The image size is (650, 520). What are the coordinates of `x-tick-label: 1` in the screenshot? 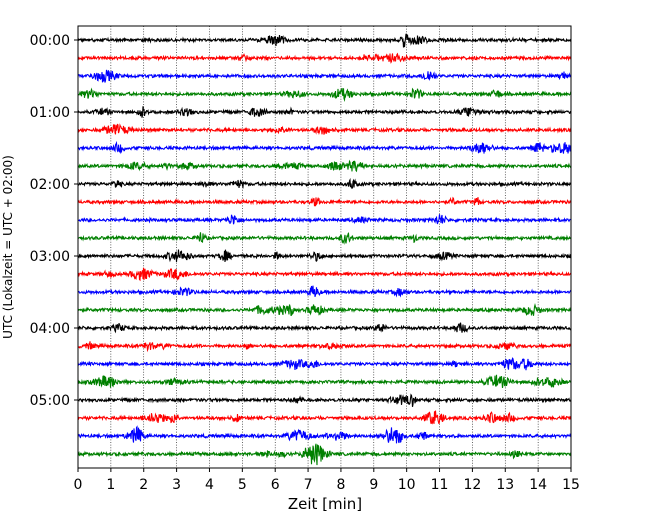 It's located at (110, 485).